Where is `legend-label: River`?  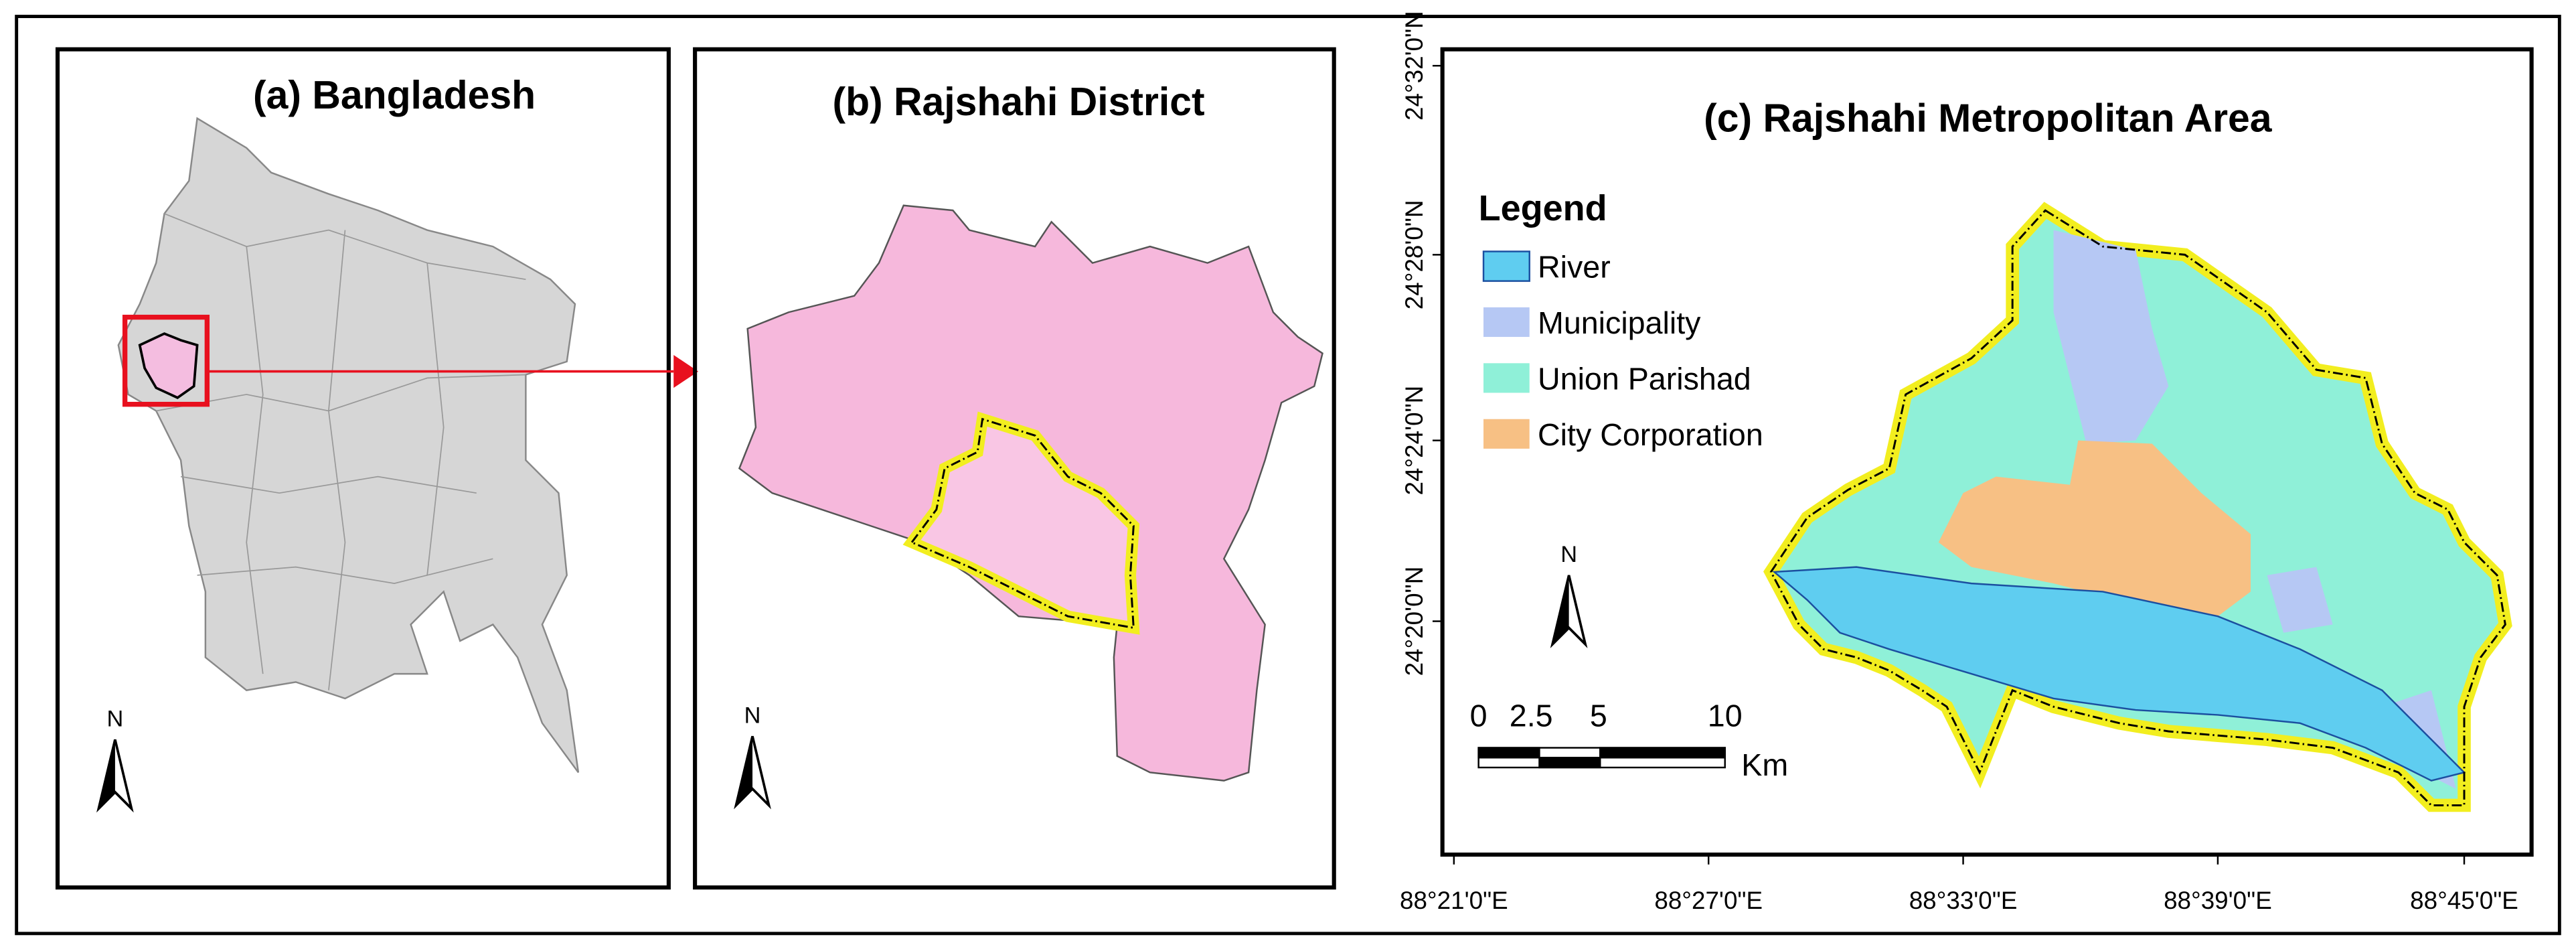
legend-label: River is located at coordinates (1575, 267).